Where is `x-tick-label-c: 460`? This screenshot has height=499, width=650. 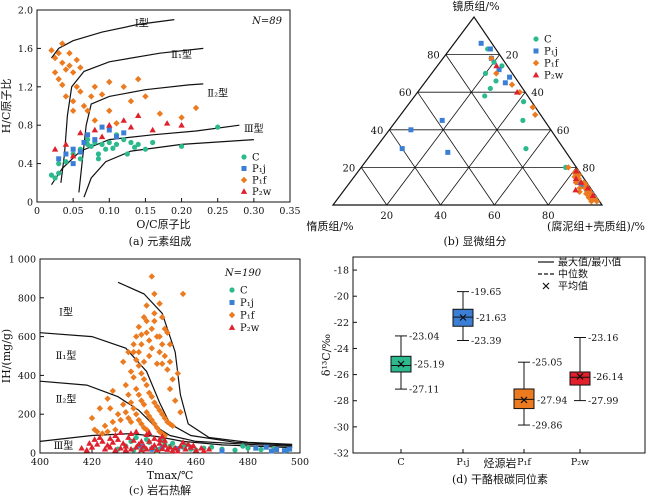 x-tick-label-c: 460 is located at coordinates (196, 462).